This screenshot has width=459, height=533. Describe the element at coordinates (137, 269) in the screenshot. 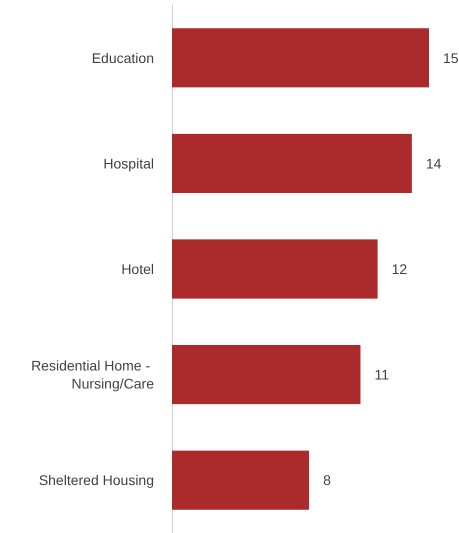

I see `y-tick-label: Hotel` at that location.